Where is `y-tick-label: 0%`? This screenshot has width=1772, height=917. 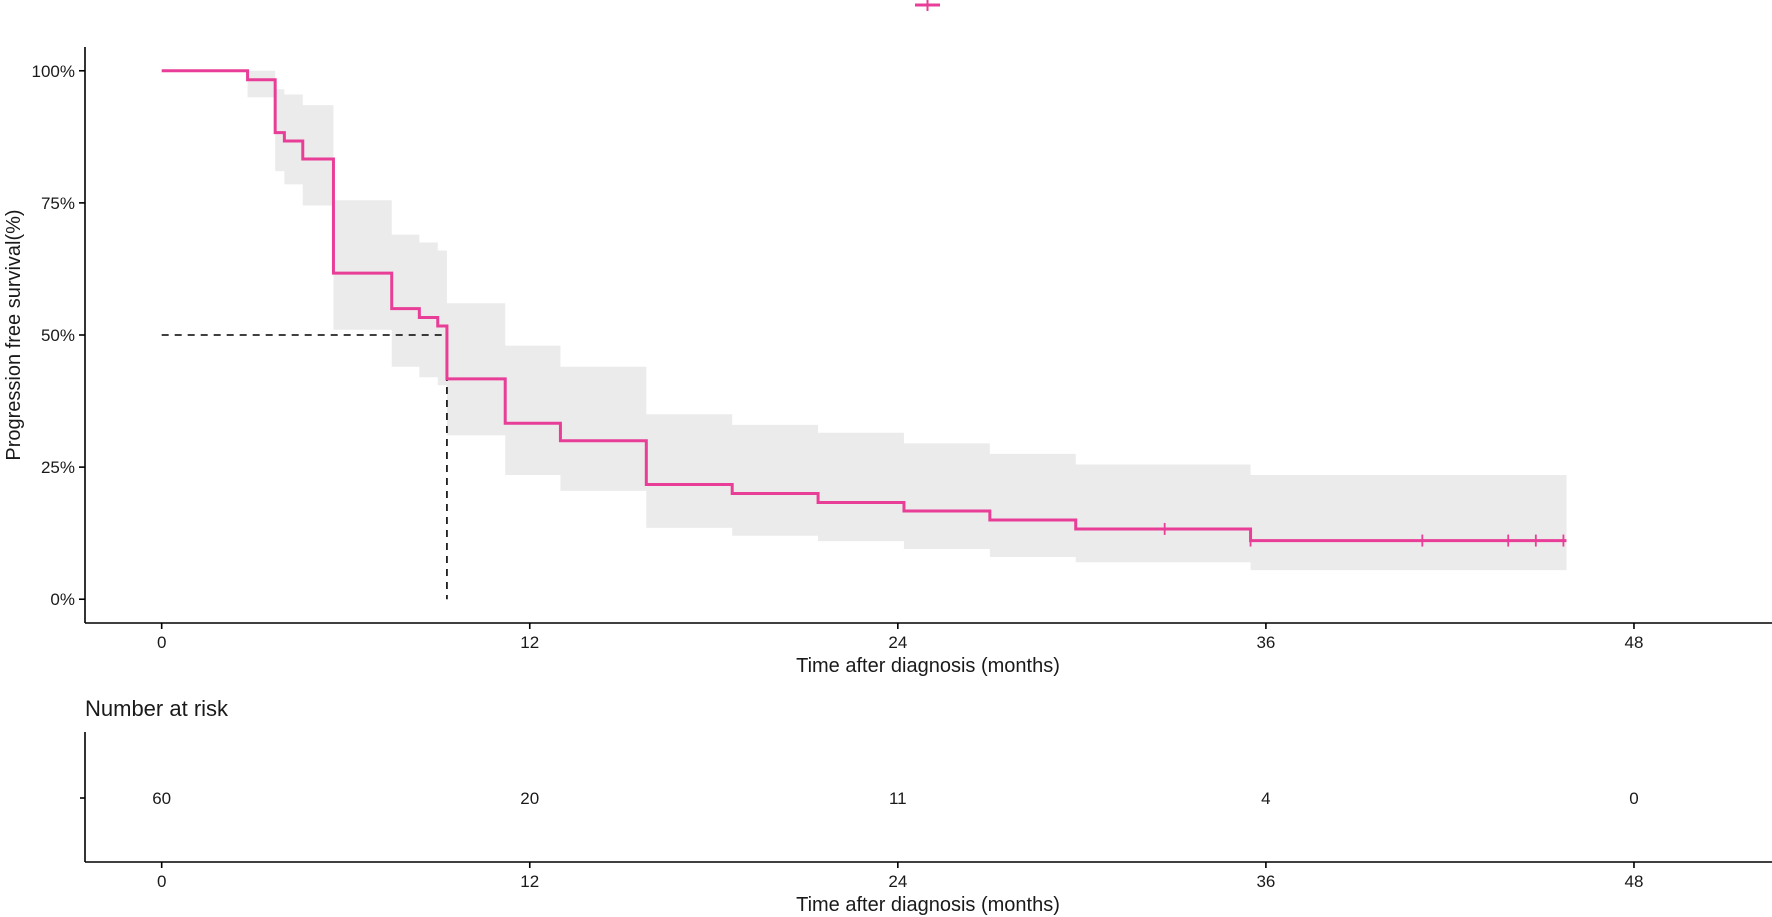 y-tick-label: 0% is located at coordinates (62, 599).